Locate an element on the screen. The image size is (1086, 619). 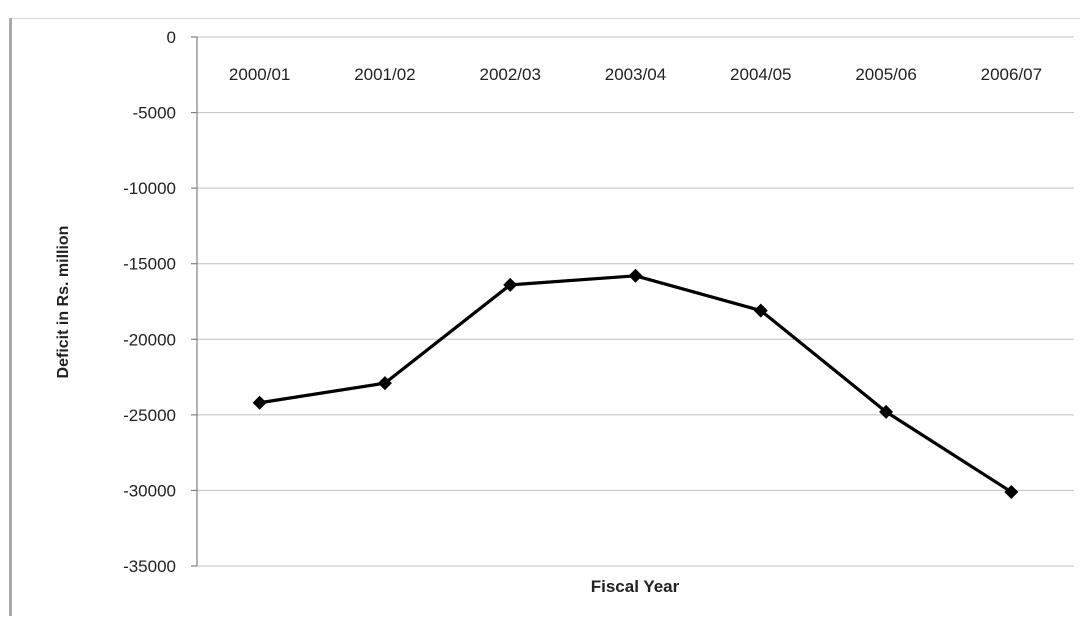
y-tick-label: -30000 is located at coordinates (149, 490).